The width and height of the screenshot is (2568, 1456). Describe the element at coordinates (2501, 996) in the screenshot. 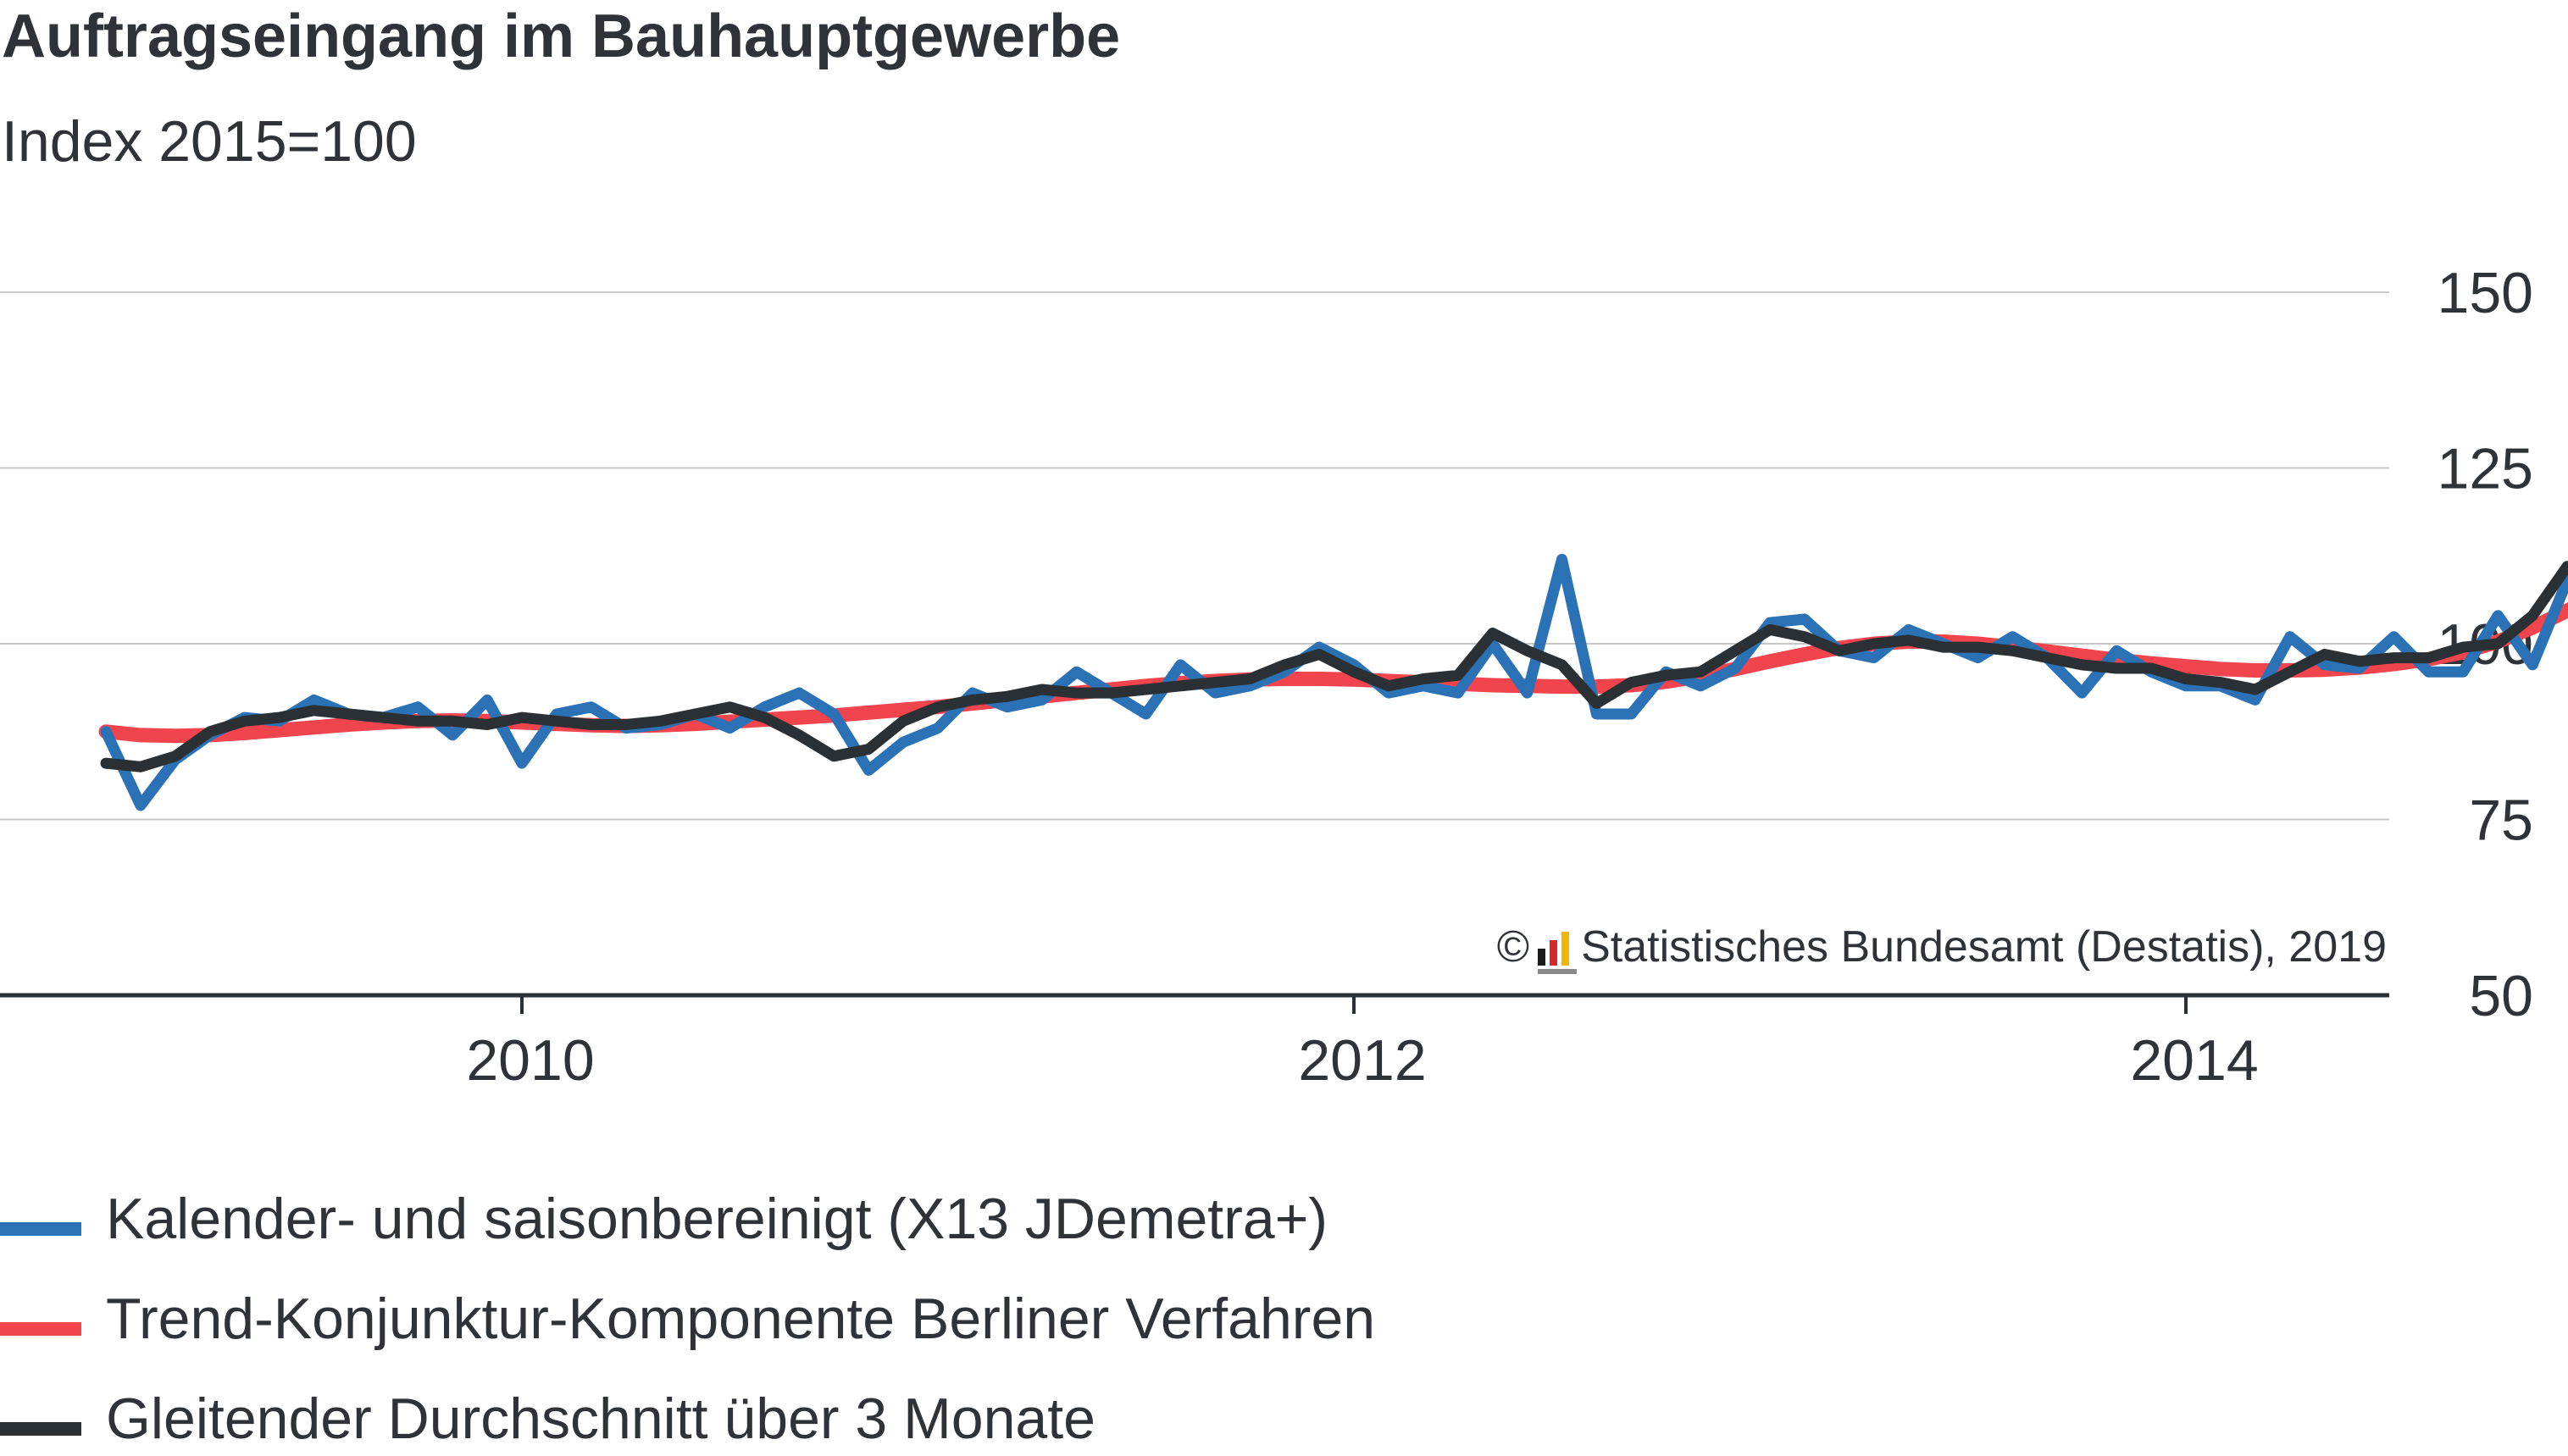

I see `y-tick-label-50: 50` at that location.